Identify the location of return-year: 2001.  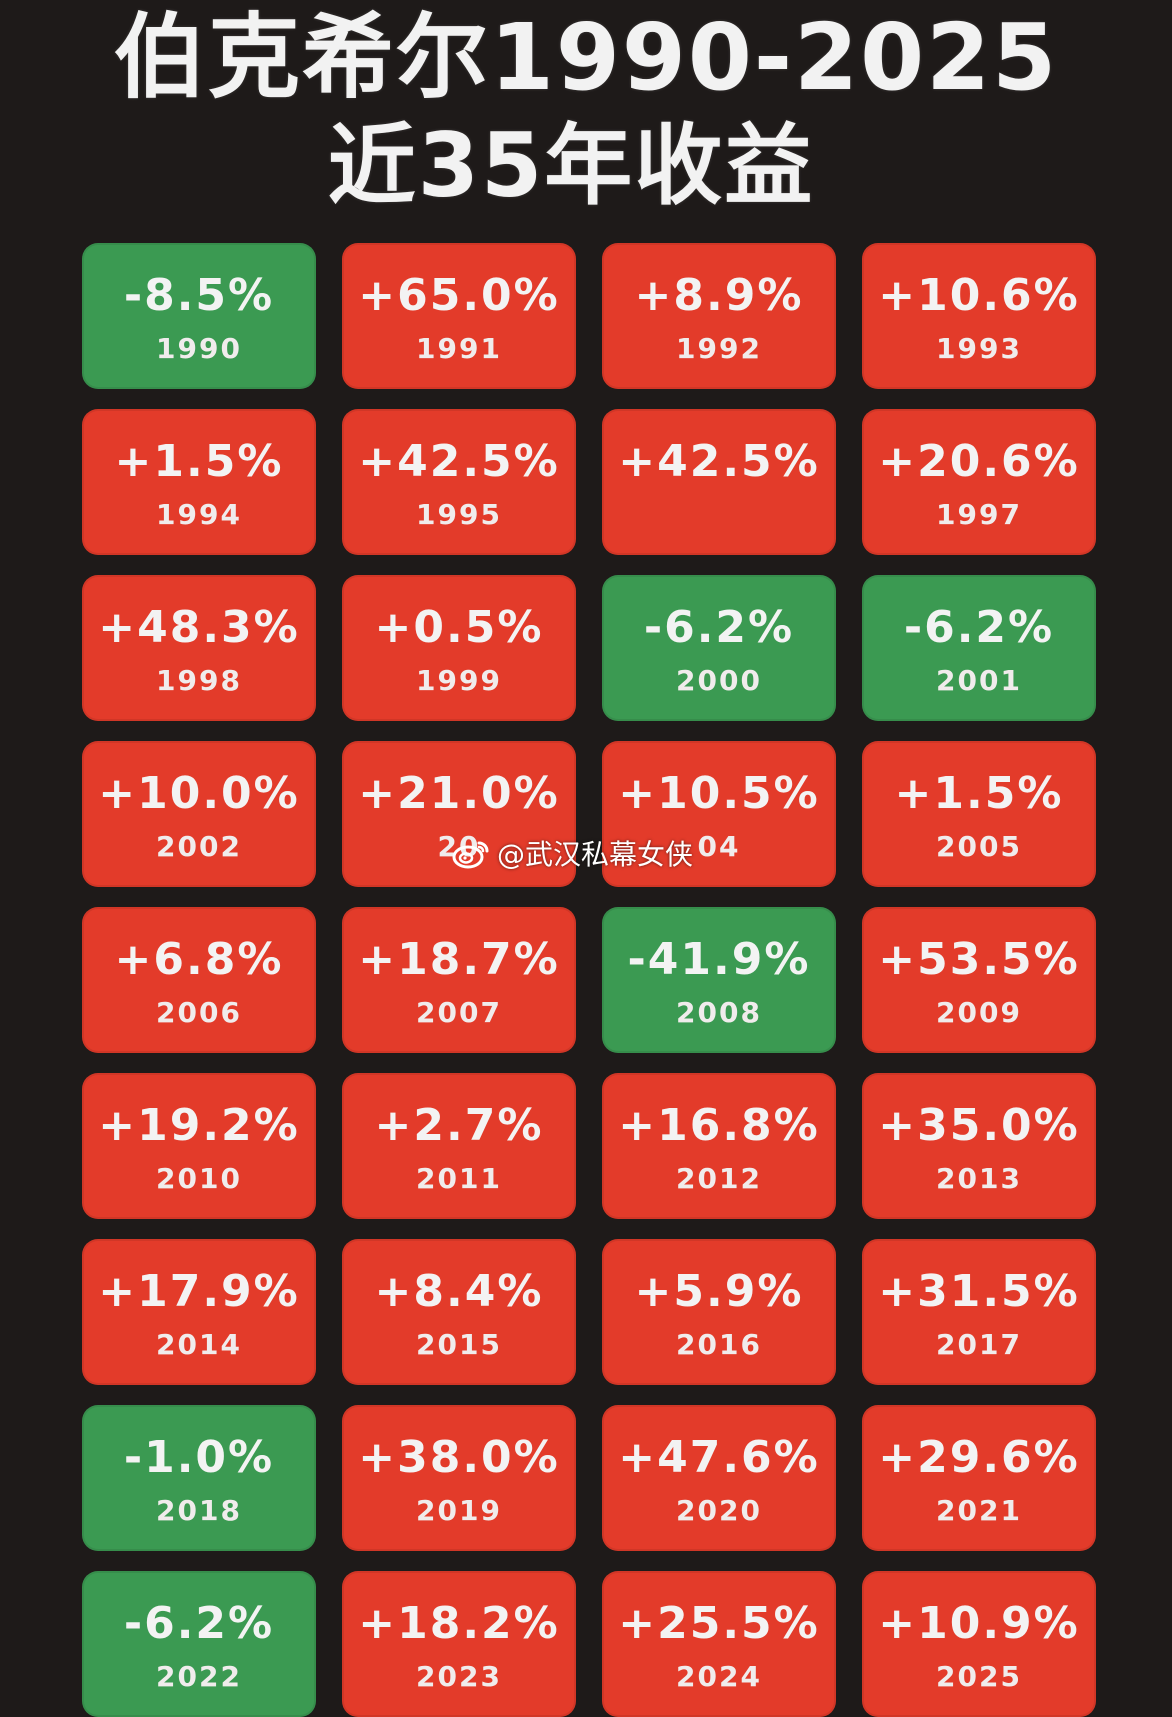
(979, 680).